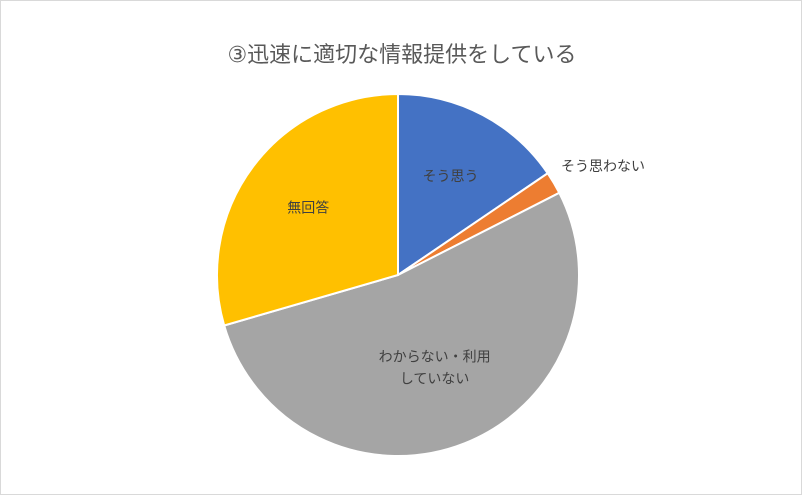  Describe the element at coordinates (603, 167) in the screenshot. I see `slice-label: そう思わない` at that location.